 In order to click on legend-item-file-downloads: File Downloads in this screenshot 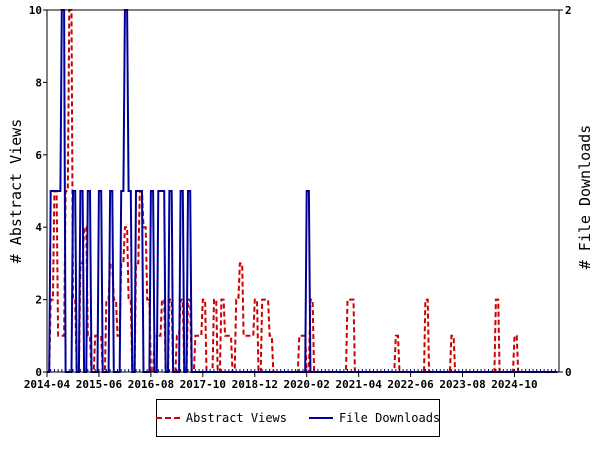, I will do `click(374, 418)`.